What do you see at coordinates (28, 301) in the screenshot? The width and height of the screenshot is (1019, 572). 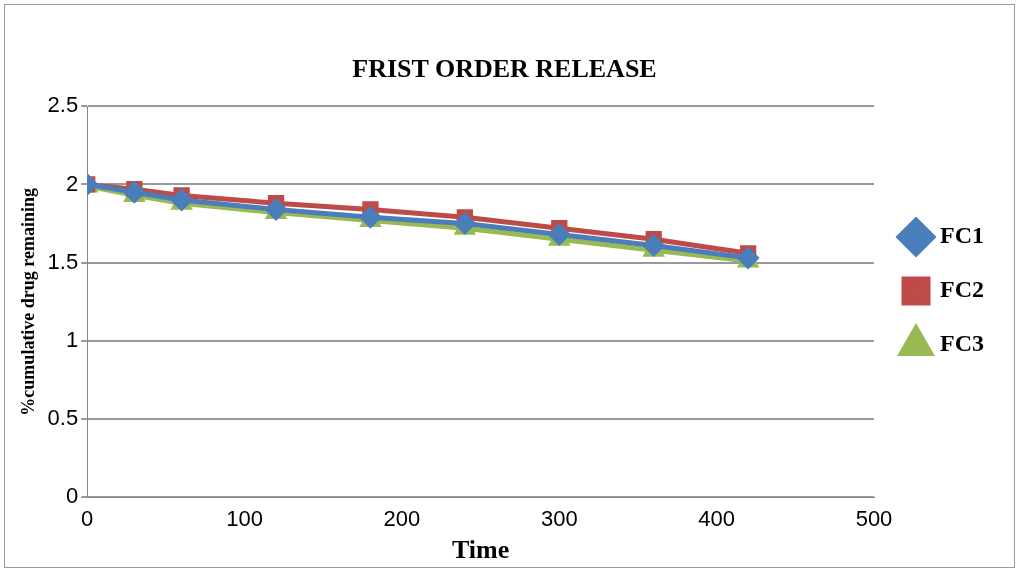 I see `y-axis-title: %cumulative drug remaining` at bounding box center [28, 301].